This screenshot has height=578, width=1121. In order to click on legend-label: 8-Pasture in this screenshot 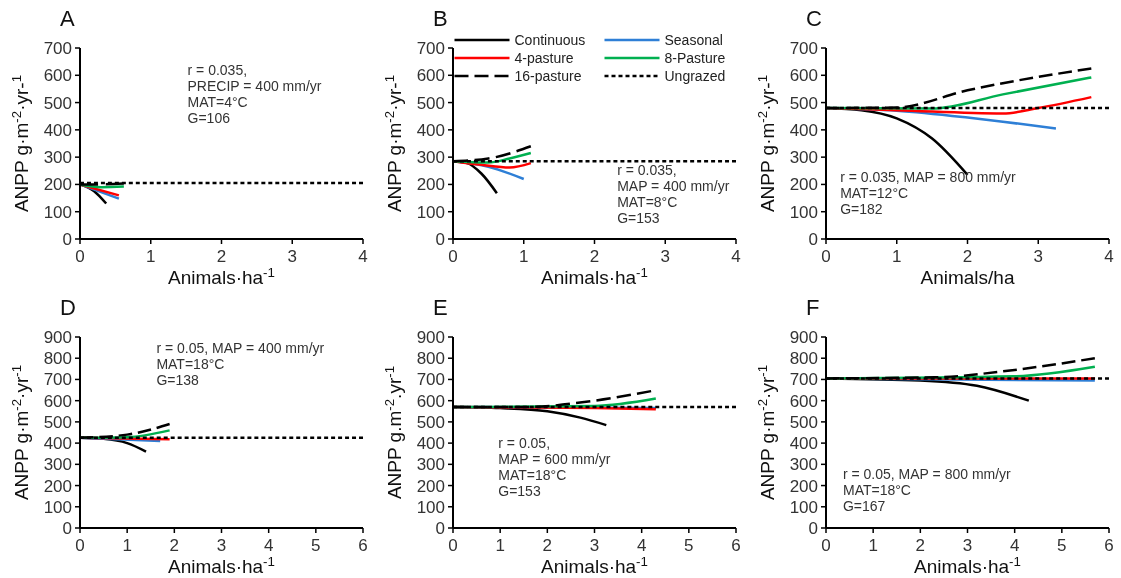, I will do `click(695, 58)`.